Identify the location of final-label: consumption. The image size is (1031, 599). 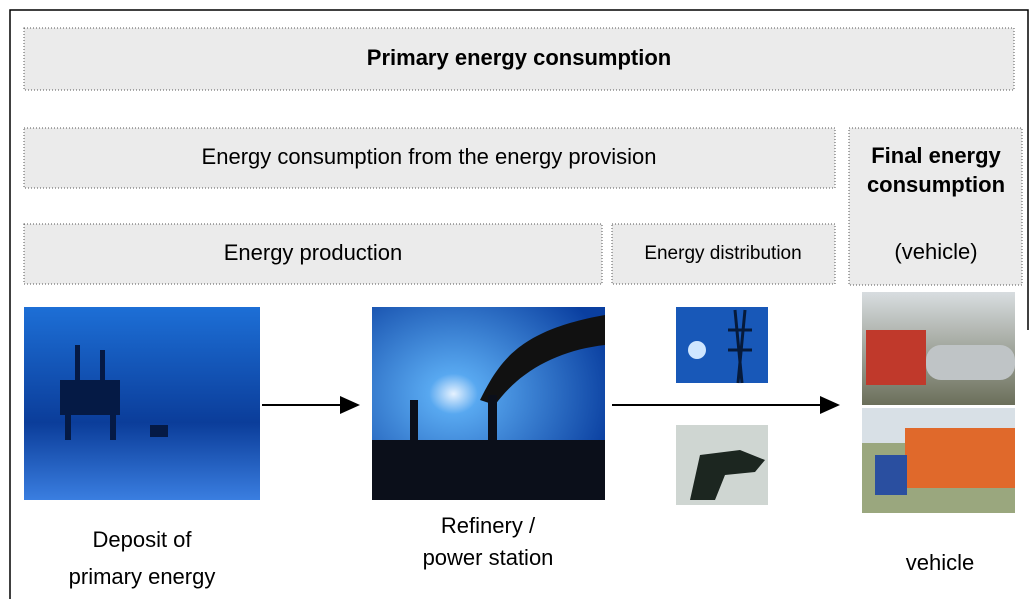
(936, 184).